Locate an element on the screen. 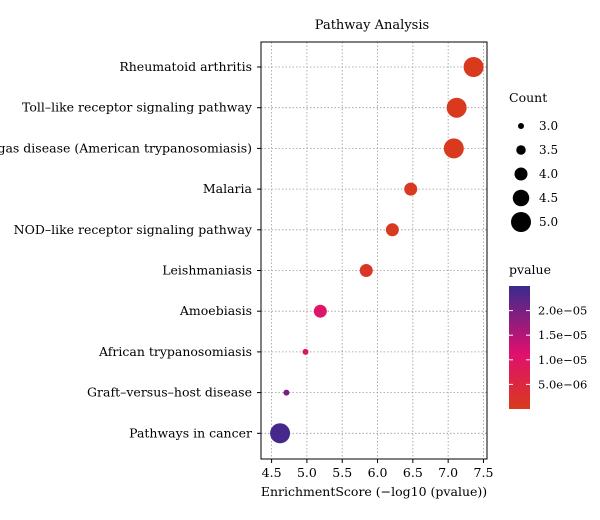 This screenshot has width=600, height=520. pvalue-legend: pvalue 2.0e−05 1.5e−05 1.0e−05 5.0e−06 is located at coordinates (548, 335).